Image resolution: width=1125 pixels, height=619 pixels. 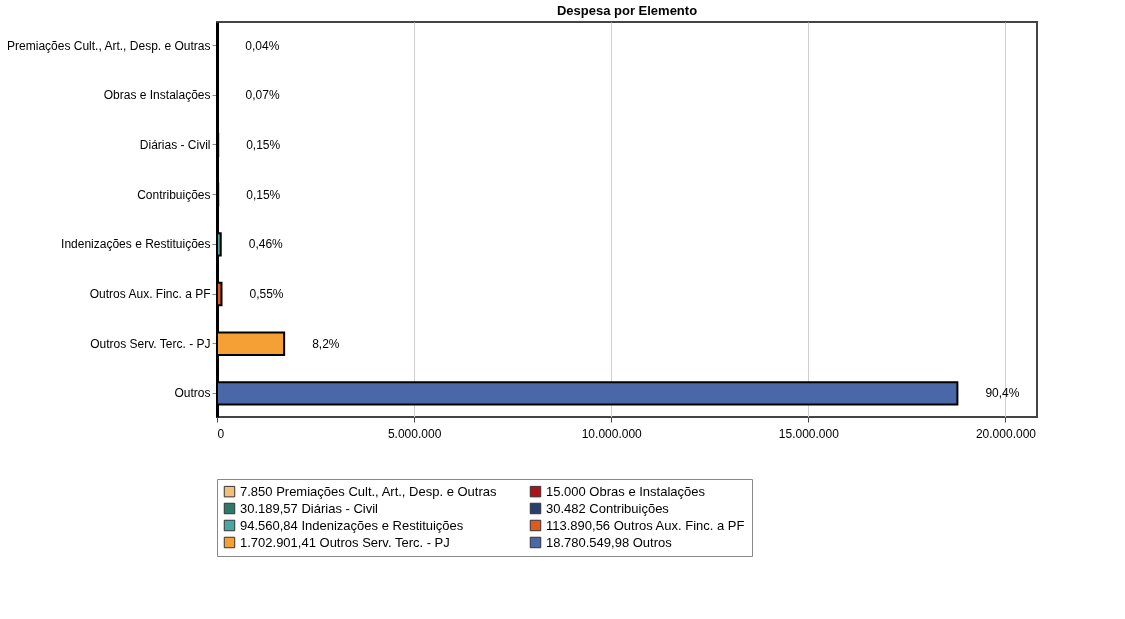 What do you see at coordinates (345, 542) in the screenshot?
I see `legend-label: 1.702.901,41 Outros Serv. Terc. - PJ` at bounding box center [345, 542].